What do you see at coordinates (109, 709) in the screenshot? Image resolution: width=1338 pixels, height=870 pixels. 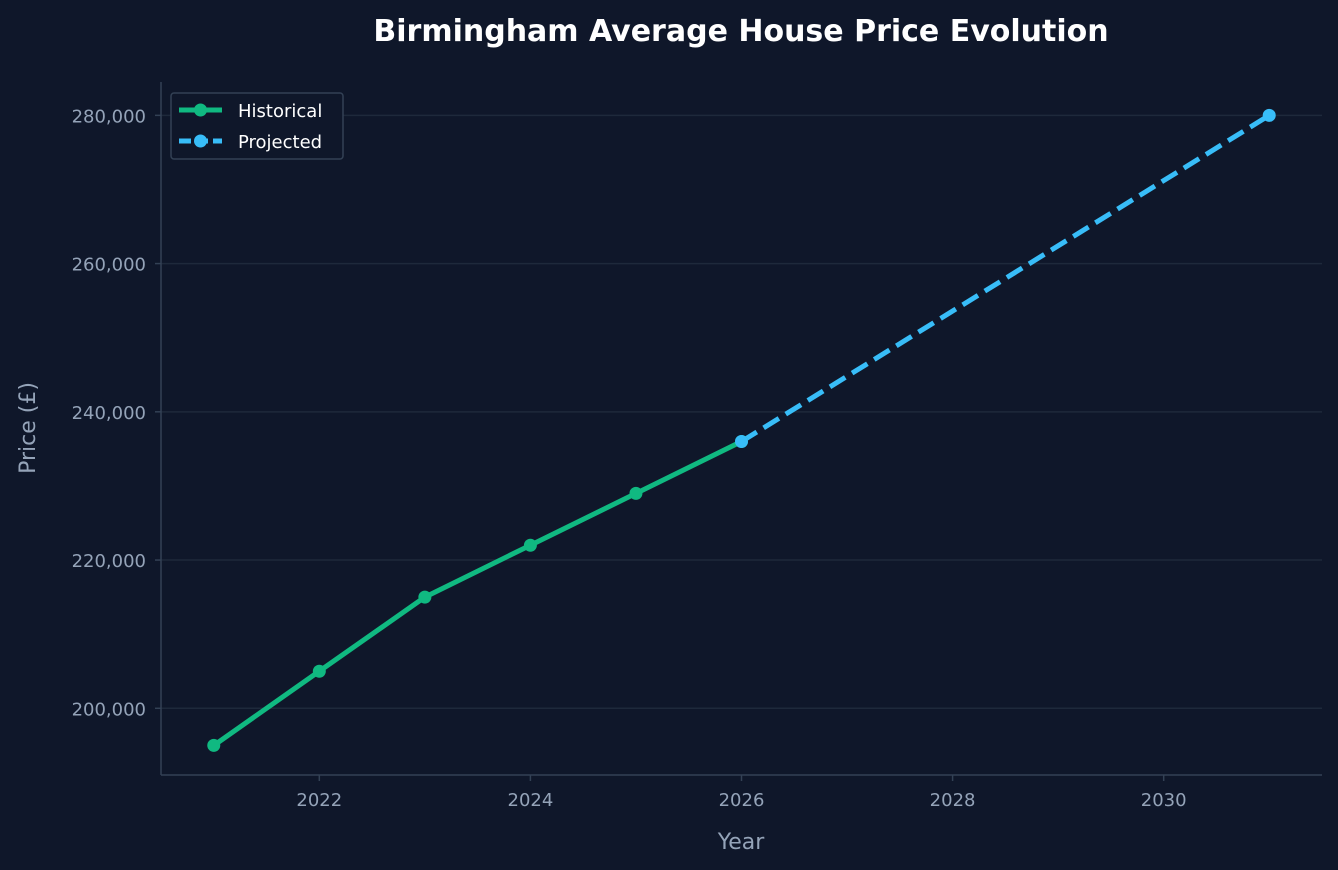 I see `y-tick-label: 200,000` at bounding box center [109, 709].